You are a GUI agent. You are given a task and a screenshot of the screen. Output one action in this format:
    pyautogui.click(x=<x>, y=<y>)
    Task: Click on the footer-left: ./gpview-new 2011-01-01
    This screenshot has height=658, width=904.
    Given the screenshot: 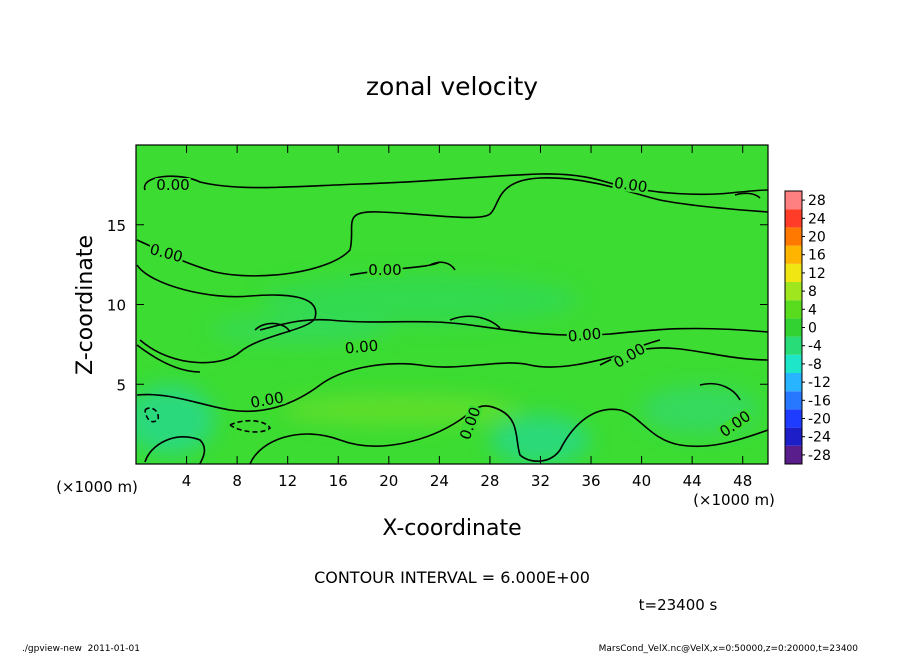 What is the action you would take?
    pyautogui.click(x=81, y=649)
    